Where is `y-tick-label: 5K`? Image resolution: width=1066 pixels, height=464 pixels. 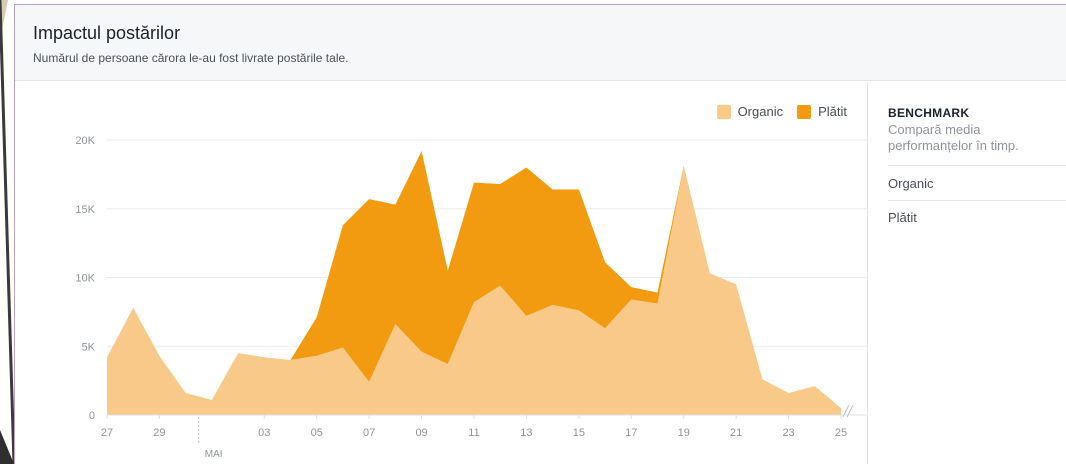 y-tick-label: 5K is located at coordinates (89, 347).